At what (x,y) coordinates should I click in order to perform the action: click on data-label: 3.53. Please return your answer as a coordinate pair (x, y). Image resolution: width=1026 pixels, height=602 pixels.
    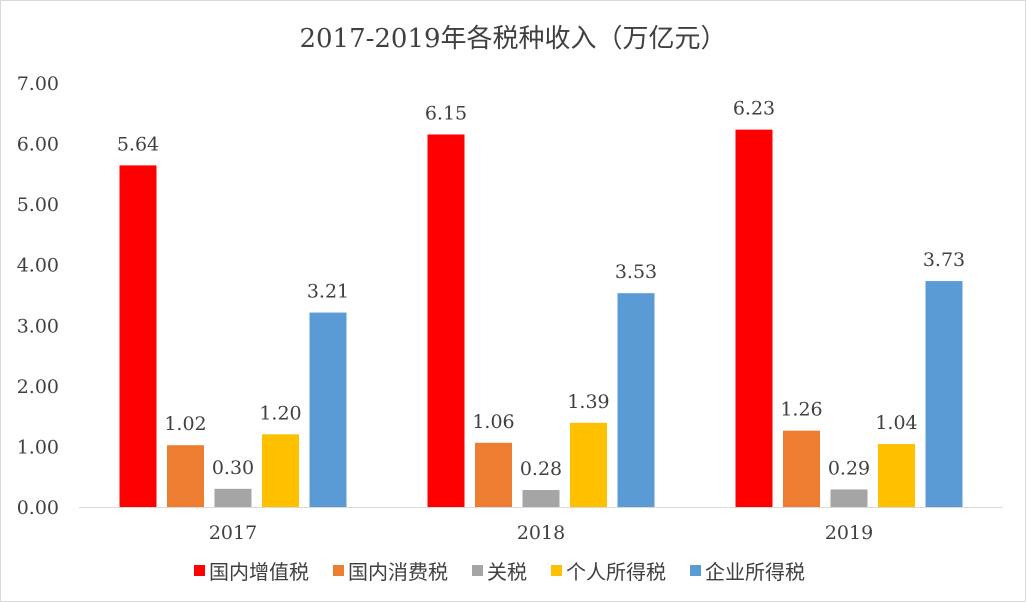
    Looking at the image, I should click on (636, 272).